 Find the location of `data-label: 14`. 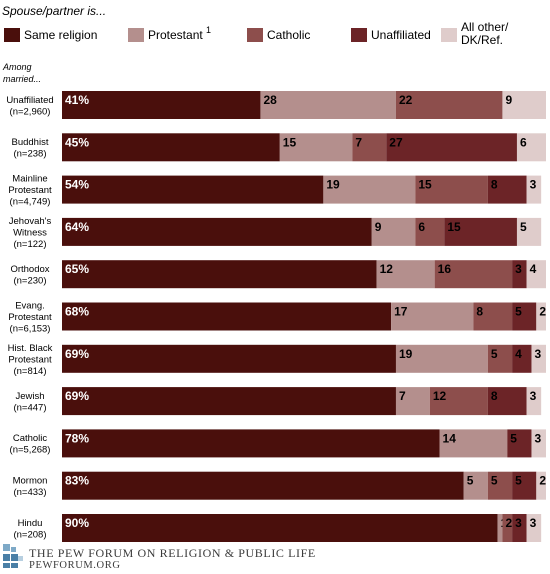

data-label: 14 is located at coordinates (450, 438).